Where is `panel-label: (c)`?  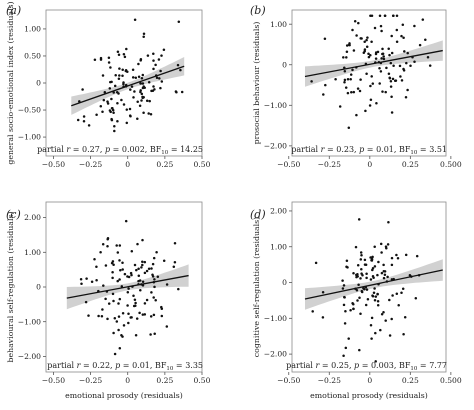 panel-label: (c) is located at coordinates (13, 214).